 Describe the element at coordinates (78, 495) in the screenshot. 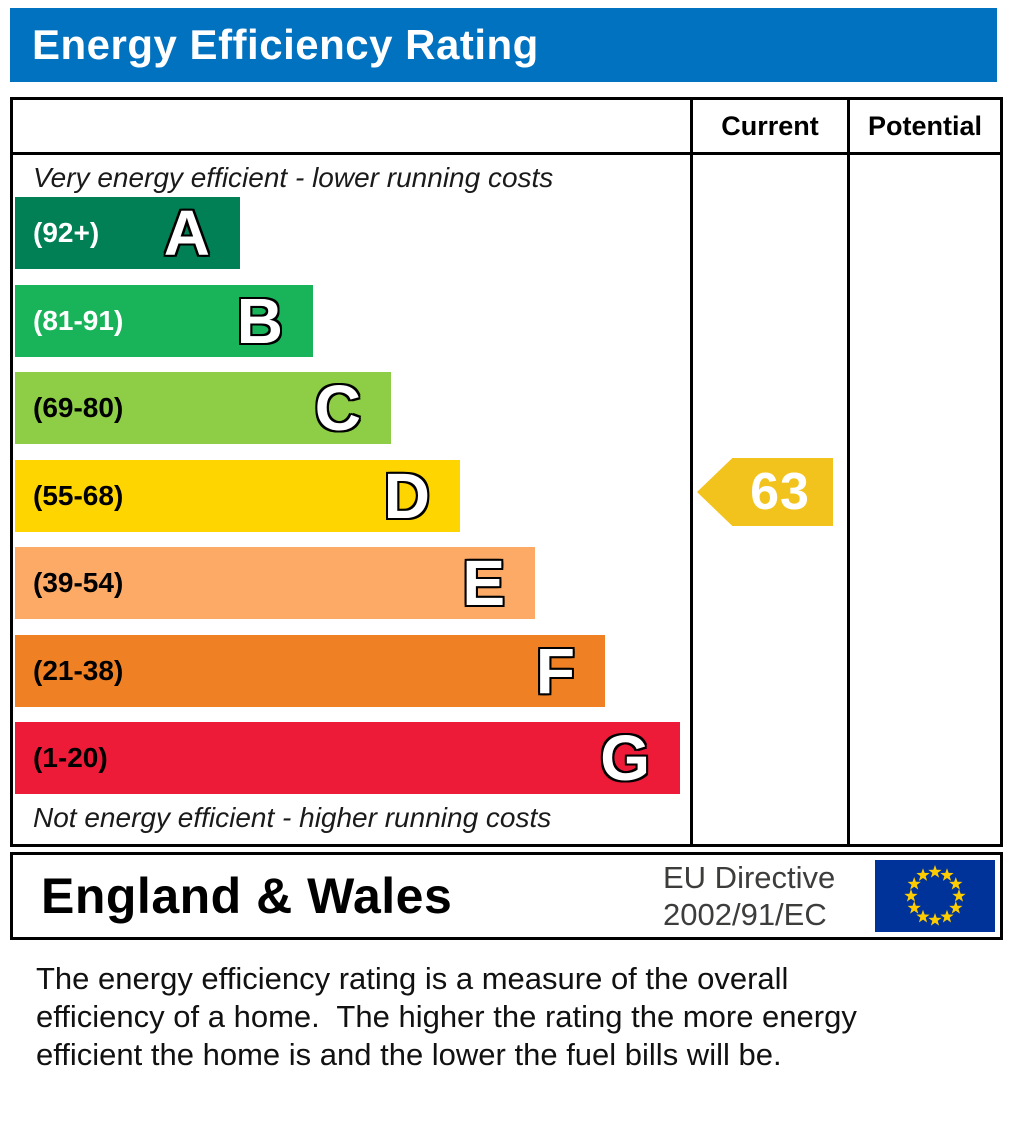

I see `band-d-range: (55-68)` at that location.